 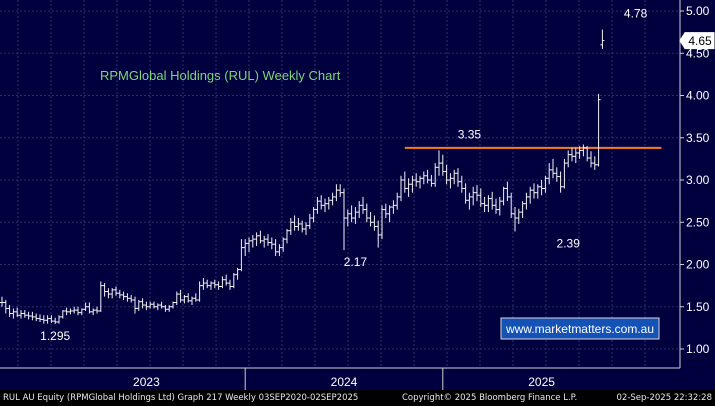 I want to click on x-axis-label: 2023, so click(x=146, y=382).